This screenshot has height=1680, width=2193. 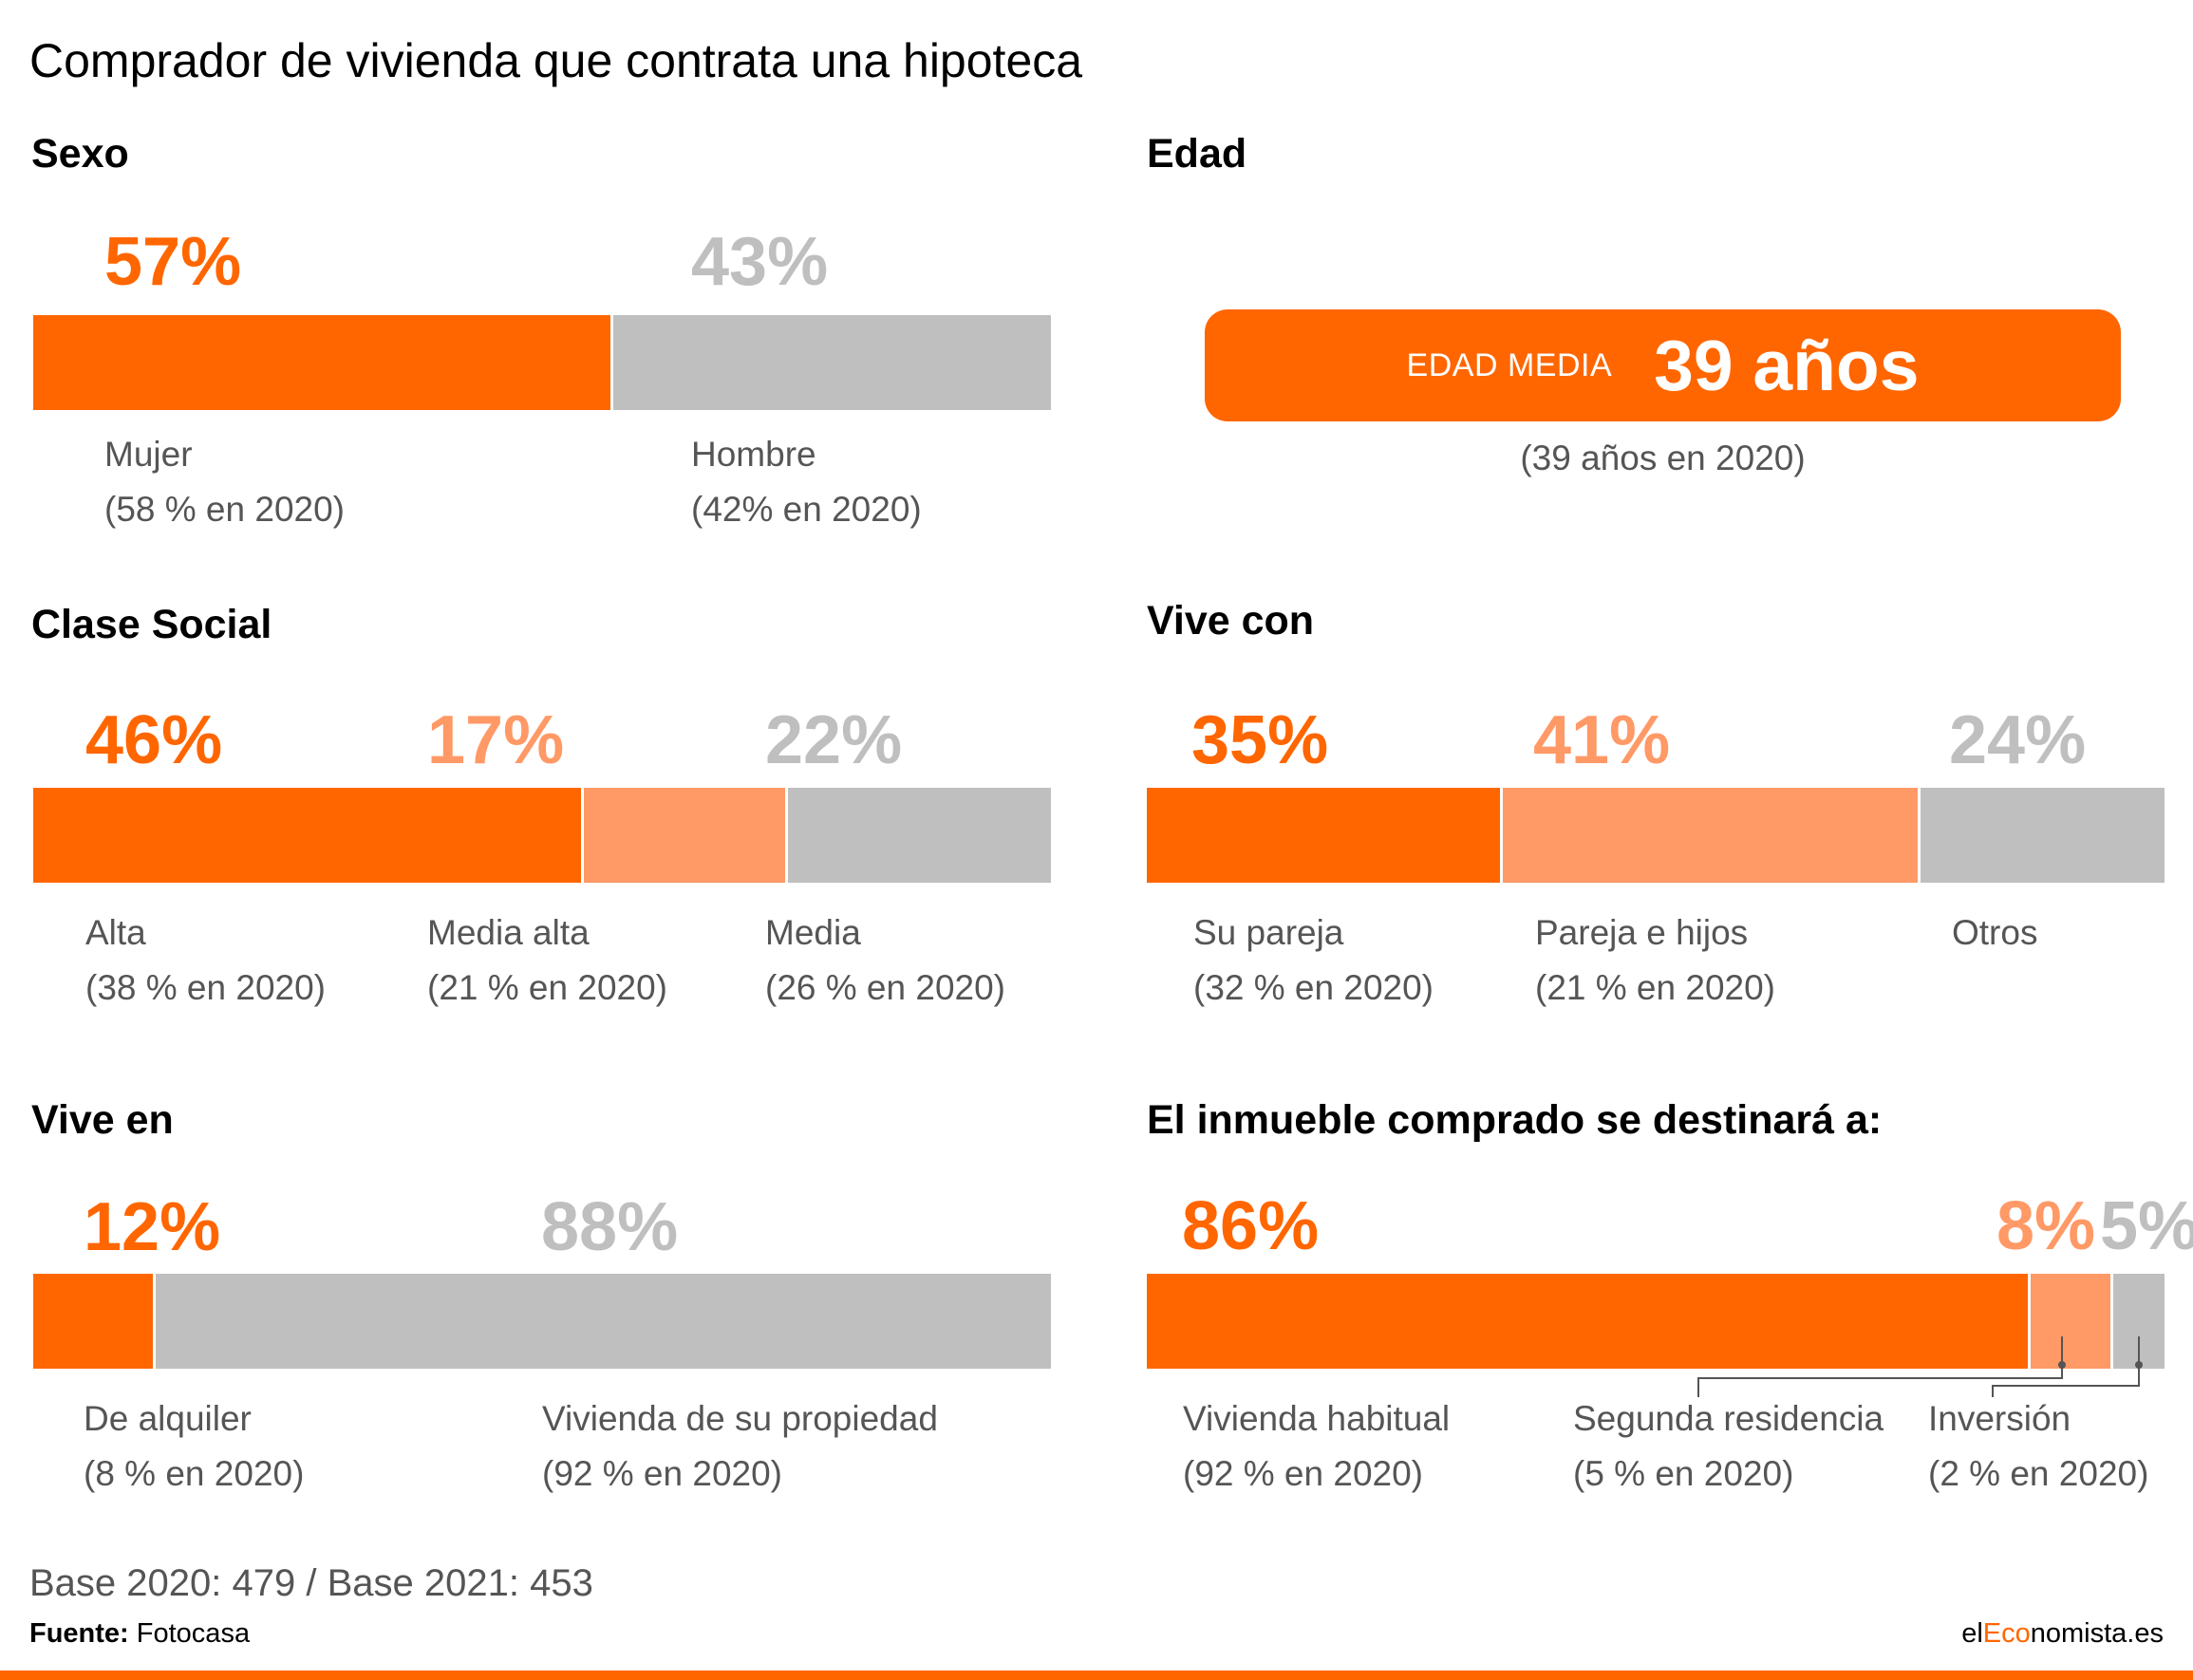 What do you see at coordinates (1655, 961) in the screenshot?
I see `vive_con-label-1: Pareja e hijos (21 % en 2020)` at bounding box center [1655, 961].